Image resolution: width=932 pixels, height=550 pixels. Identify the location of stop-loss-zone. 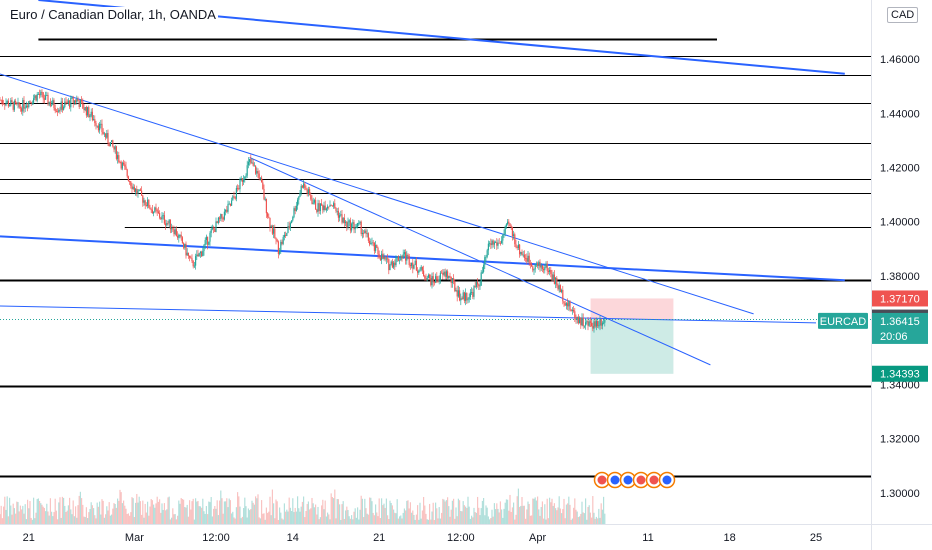
(632, 309).